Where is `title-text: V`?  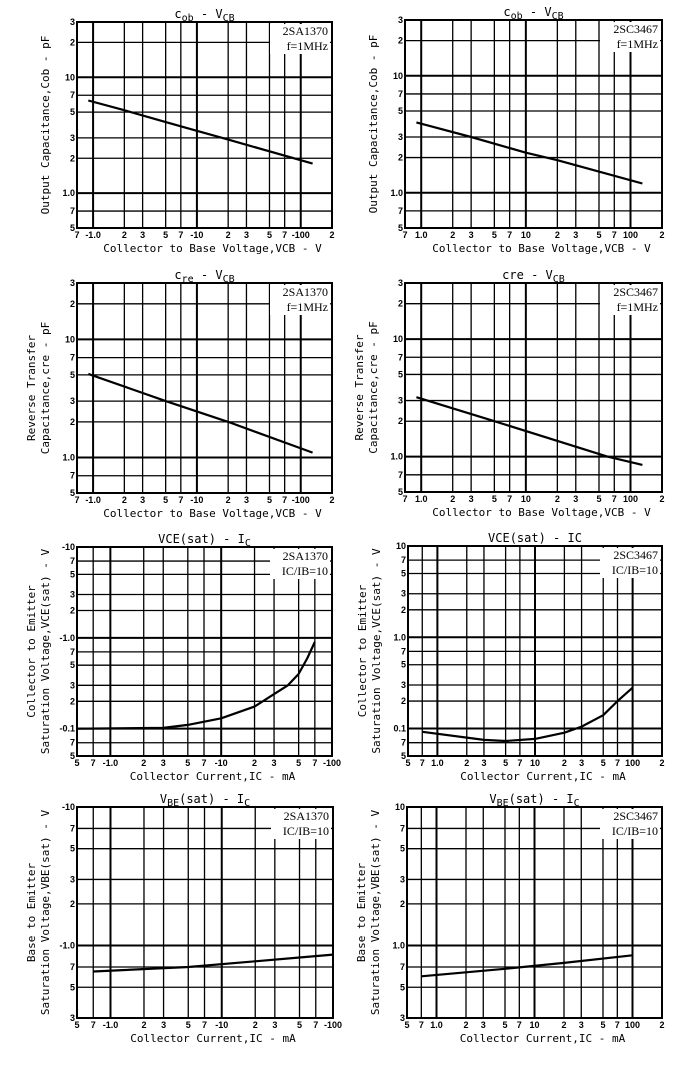 title-text: V is located at coordinates (163, 799).